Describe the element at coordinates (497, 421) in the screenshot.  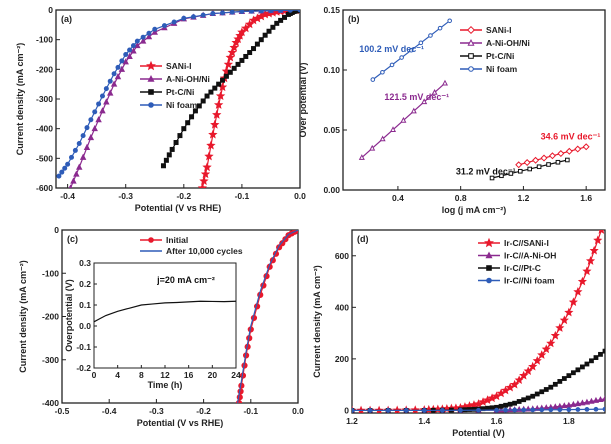
I see `x-tick-label: 1.6` at that location.